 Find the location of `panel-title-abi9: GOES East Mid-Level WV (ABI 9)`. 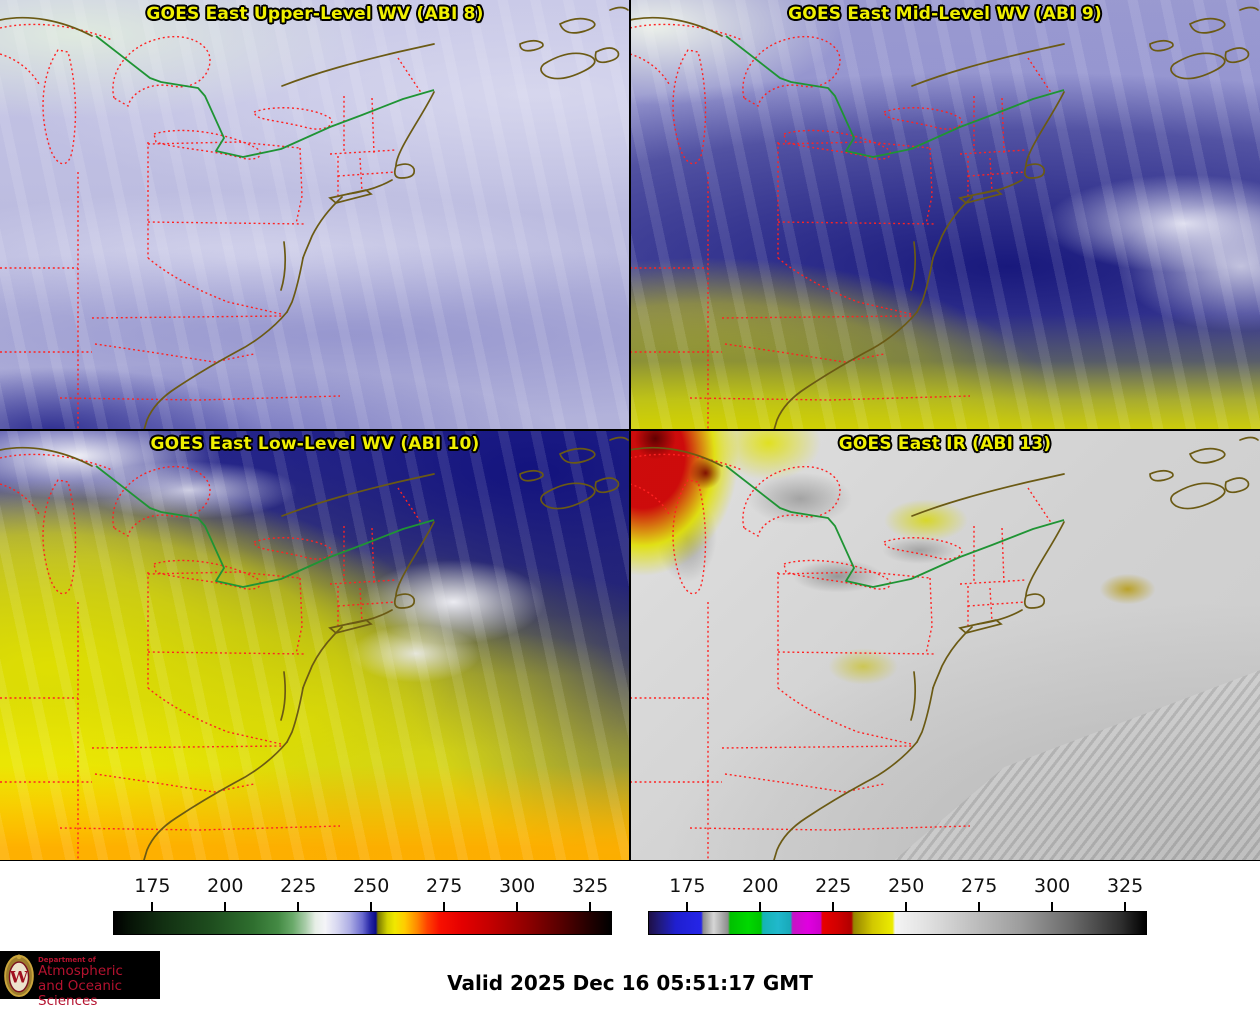

panel-title-abi9: GOES East Mid-Level WV (ABI 9) is located at coordinates (945, 14).